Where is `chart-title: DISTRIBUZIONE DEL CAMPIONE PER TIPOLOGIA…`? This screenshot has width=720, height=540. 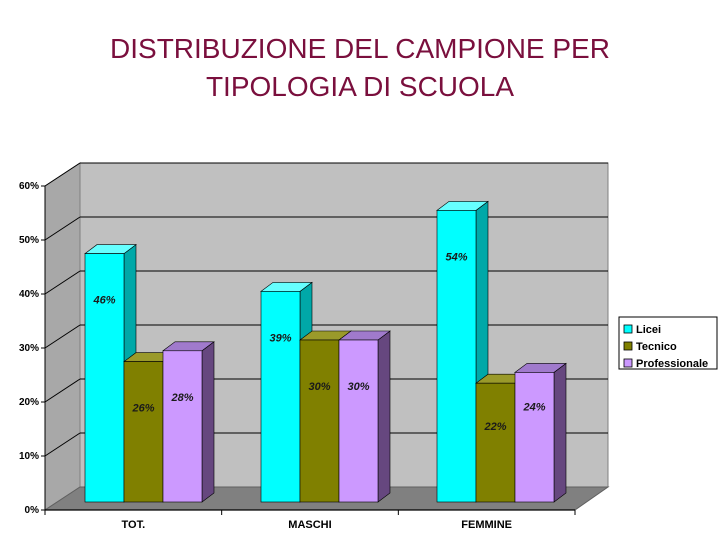
chart-title: DISTRIBUZIONE DEL CAMPIONE PER TIPOLOGIA… is located at coordinates (360, 68).